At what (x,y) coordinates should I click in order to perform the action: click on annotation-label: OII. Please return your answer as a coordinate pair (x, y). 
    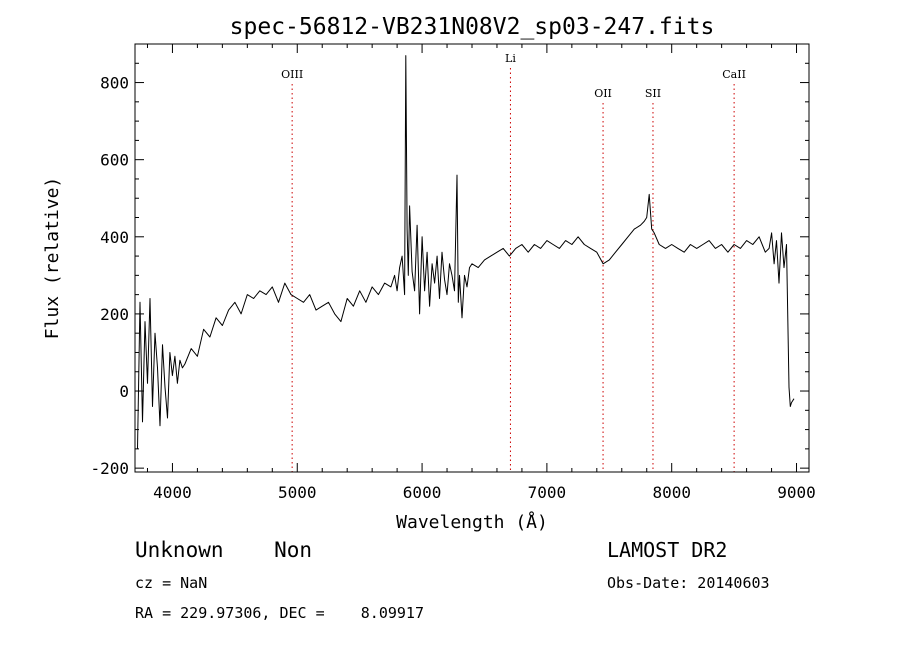
    Looking at the image, I should click on (603, 93).